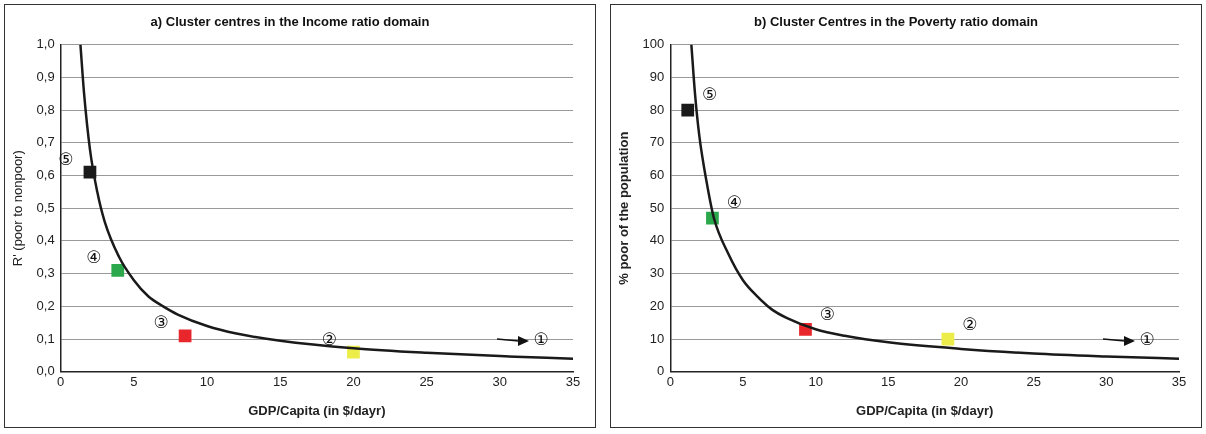 Image resolution: width=1206 pixels, height=434 pixels. What do you see at coordinates (896, 22) in the screenshot?
I see `chart-title: b) Cluster Centres in the Poverty ratio domain` at bounding box center [896, 22].